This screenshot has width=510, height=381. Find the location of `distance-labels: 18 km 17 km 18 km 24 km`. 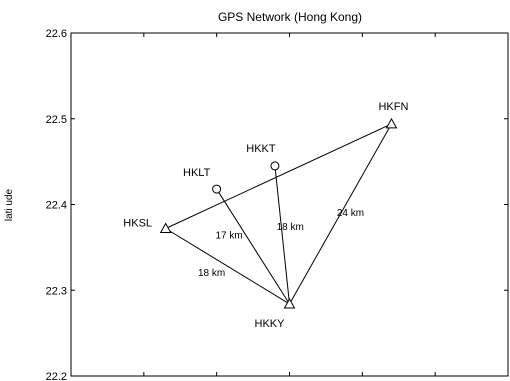

distance-labels: 18 km 17 km 18 km 24 km is located at coordinates (281, 243).